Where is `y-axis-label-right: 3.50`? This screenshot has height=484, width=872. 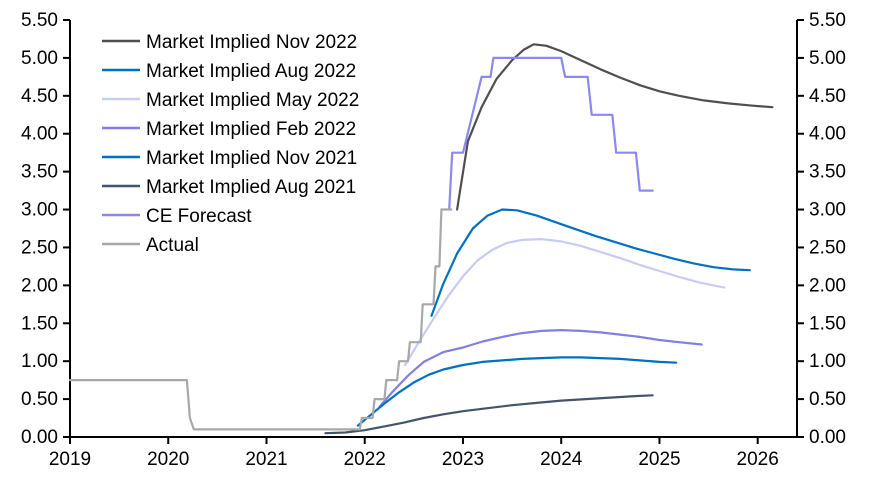 y-axis-label-right: 3.50 is located at coordinates (827, 172).